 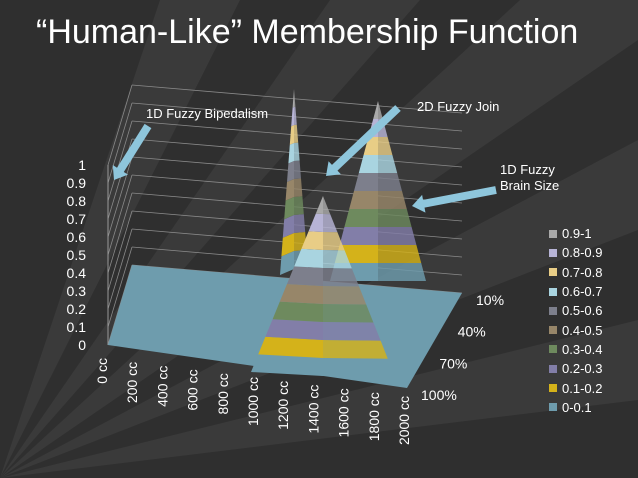 What do you see at coordinates (582, 349) in the screenshot?
I see `legend-label: 0.3-0.4` at bounding box center [582, 349].